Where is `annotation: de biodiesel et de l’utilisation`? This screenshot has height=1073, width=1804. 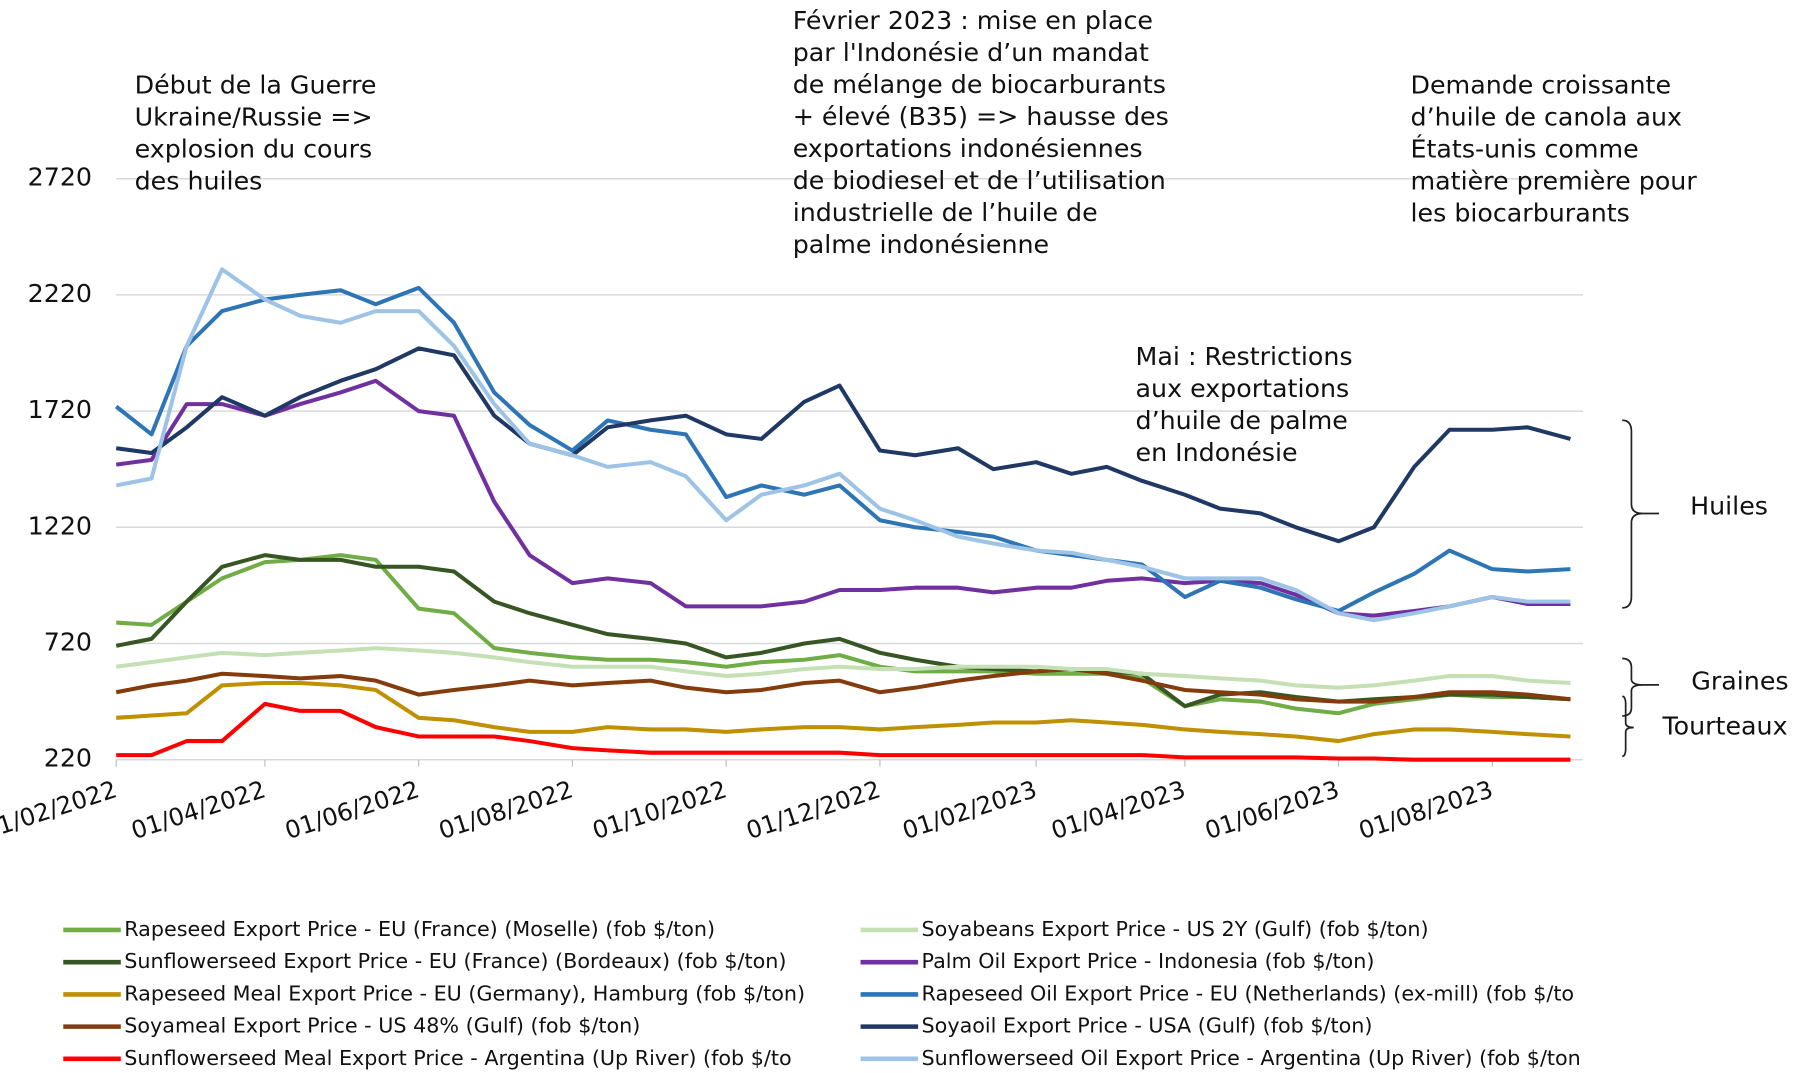
annotation: de biodiesel et de l’utilisation is located at coordinates (979, 180).